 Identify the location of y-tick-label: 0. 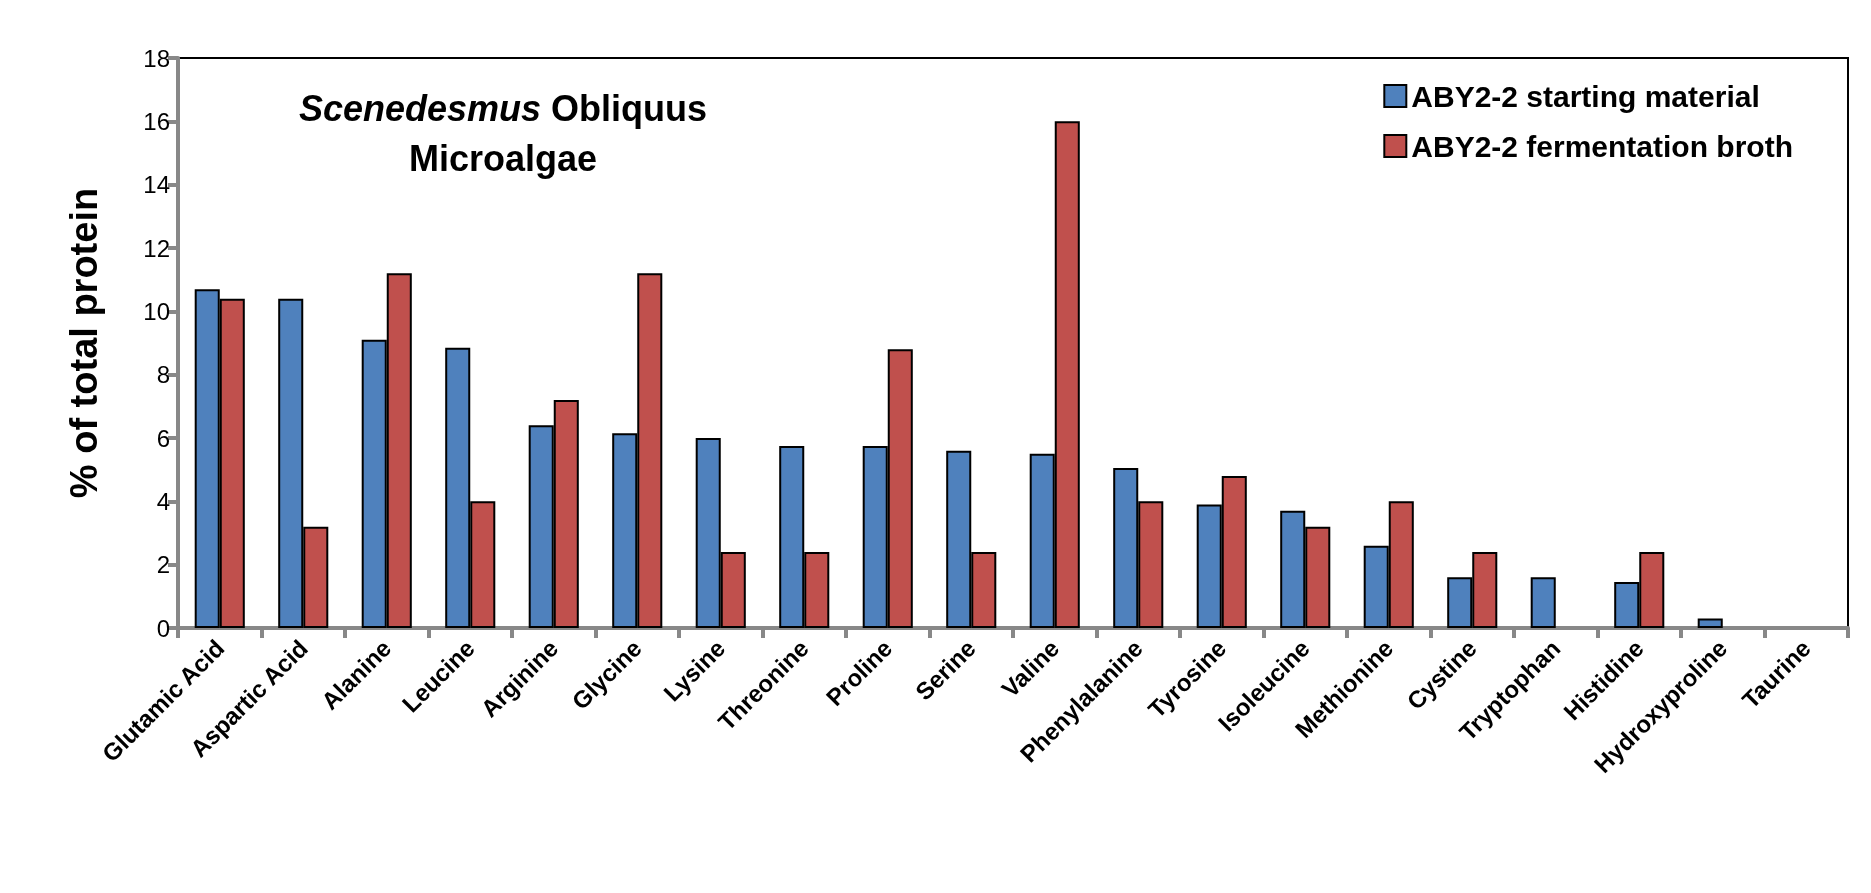
(163, 628).